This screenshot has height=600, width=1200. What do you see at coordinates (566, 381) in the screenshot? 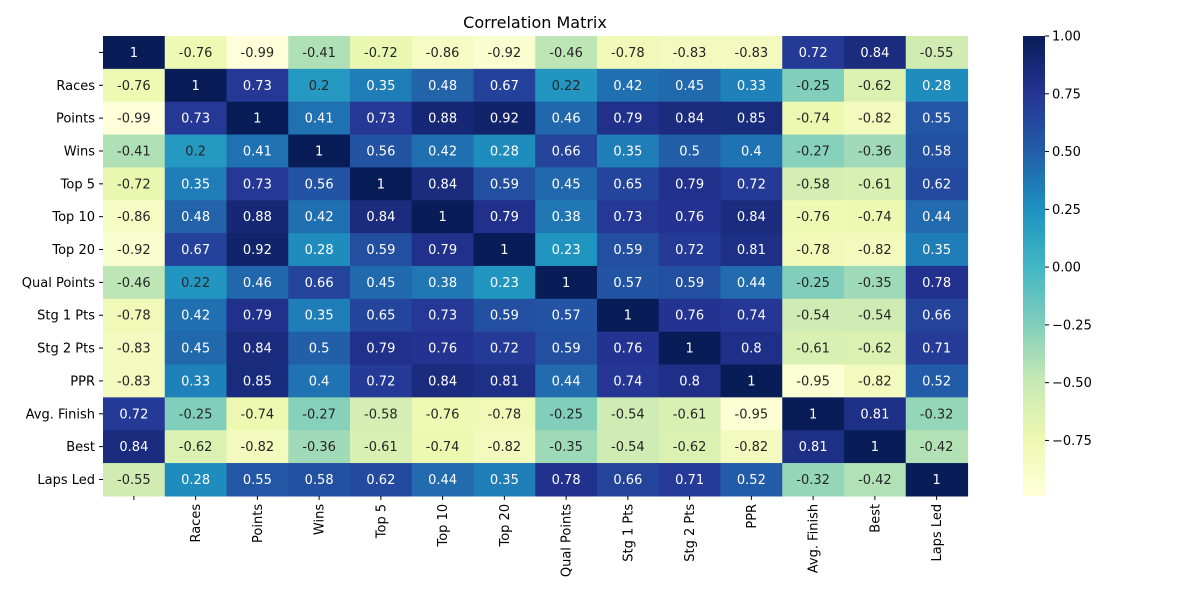
I see `cell-value-label: 0.44` at bounding box center [566, 381].